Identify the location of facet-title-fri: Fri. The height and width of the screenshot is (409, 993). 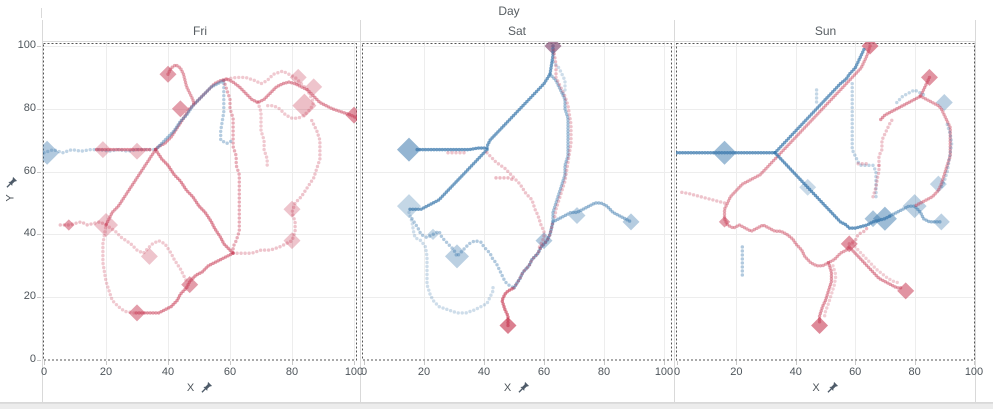
(200, 31).